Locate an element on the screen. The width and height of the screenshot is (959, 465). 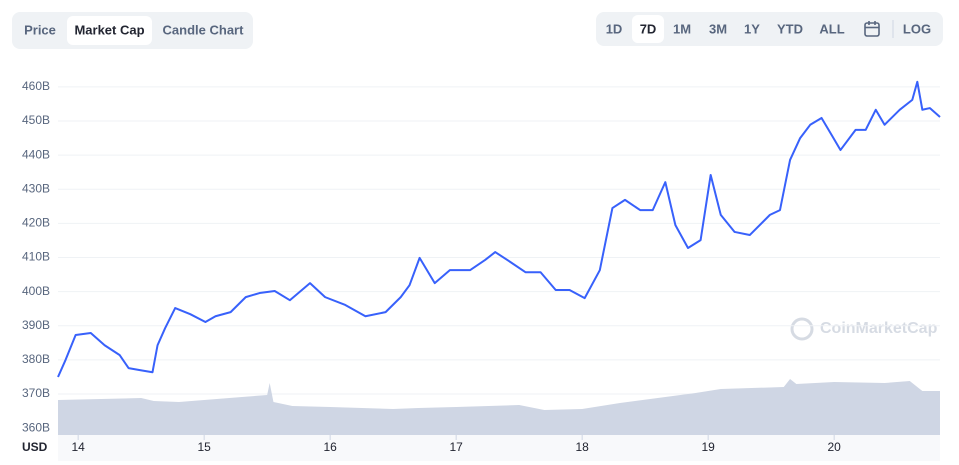
tab: Candle Chart is located at coordinates (204, 29).